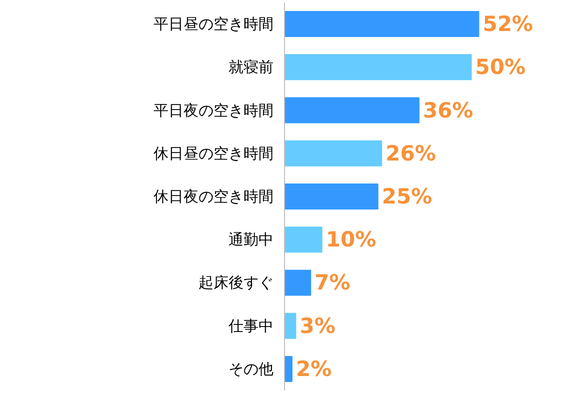 The height and width of the screenshot is (398, 586). What do you see at coordinates (251, 325) in the screenshot?
I see `y-tick-label: 仕事中` at bounding box center [251, 325].